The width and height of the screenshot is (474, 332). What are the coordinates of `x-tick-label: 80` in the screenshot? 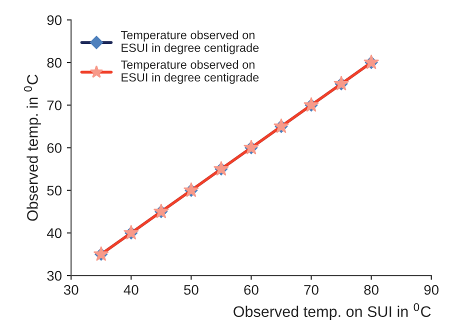 It's located at (371, 289).